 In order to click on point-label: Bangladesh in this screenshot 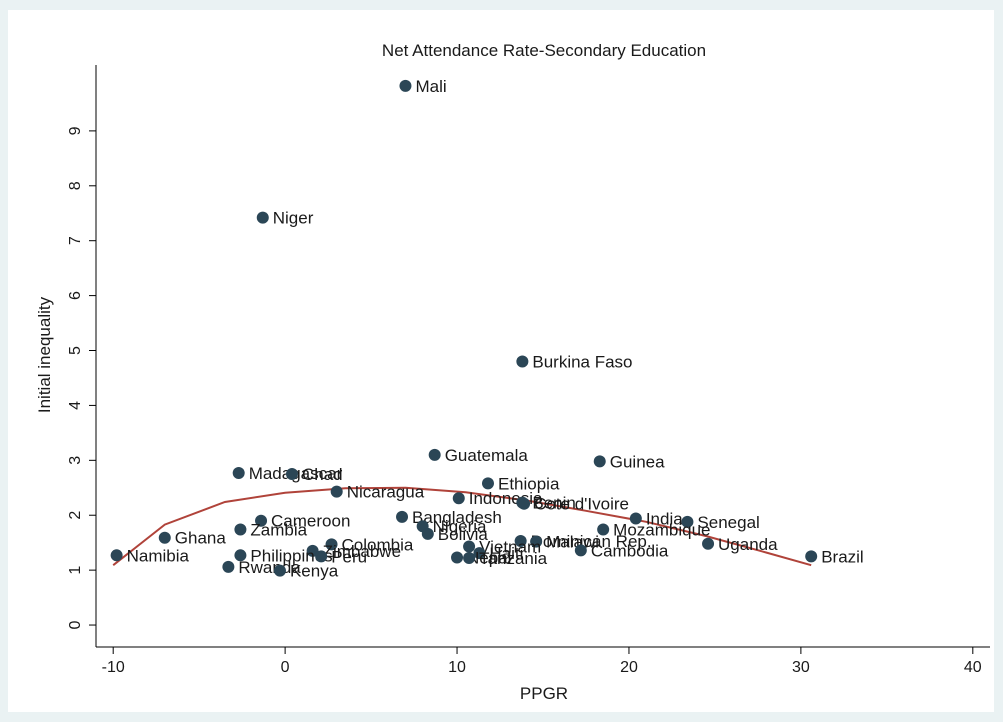, I will do `click(457, 517)`.